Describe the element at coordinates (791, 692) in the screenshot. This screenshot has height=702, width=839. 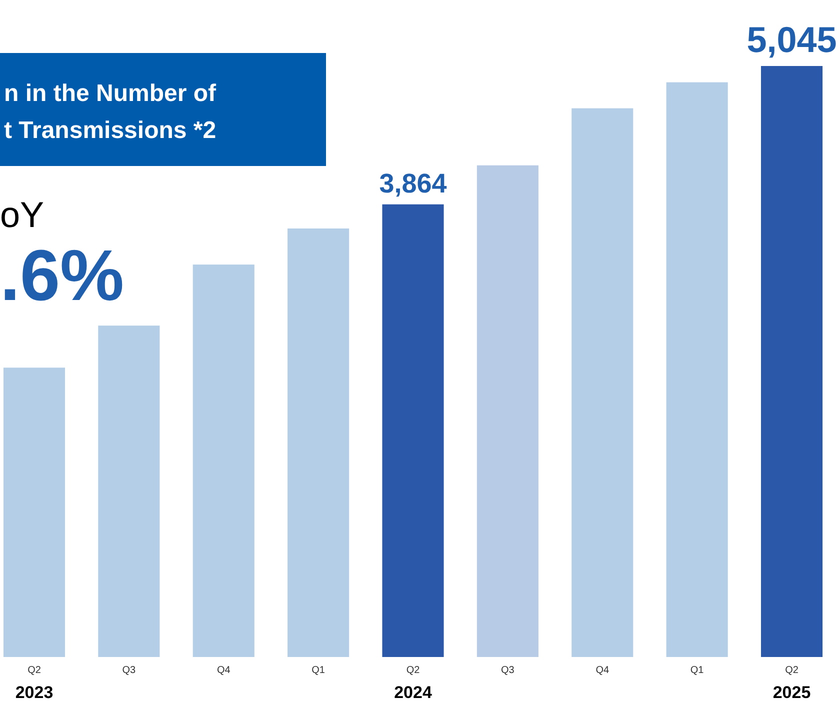
I see `text: 2025` at that location.